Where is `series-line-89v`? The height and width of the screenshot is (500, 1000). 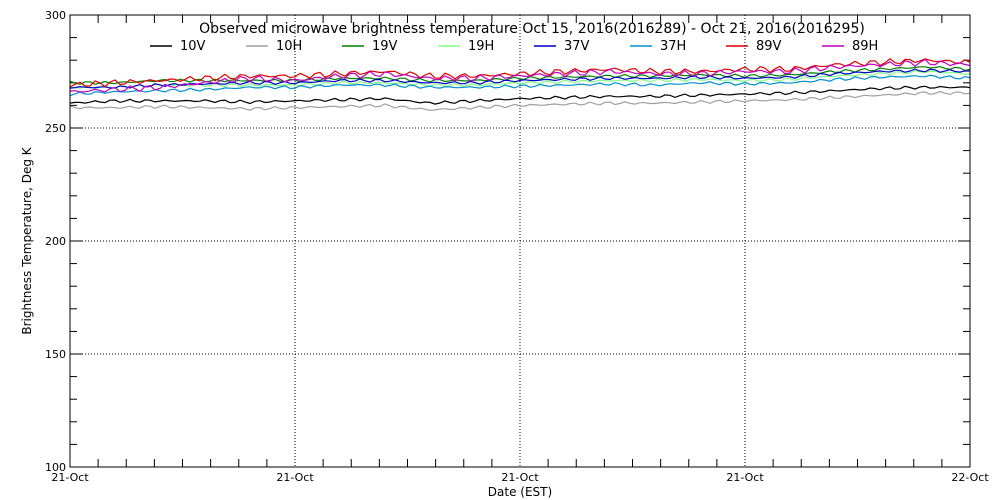 series-line-89v is located at coordinates (520, 73).